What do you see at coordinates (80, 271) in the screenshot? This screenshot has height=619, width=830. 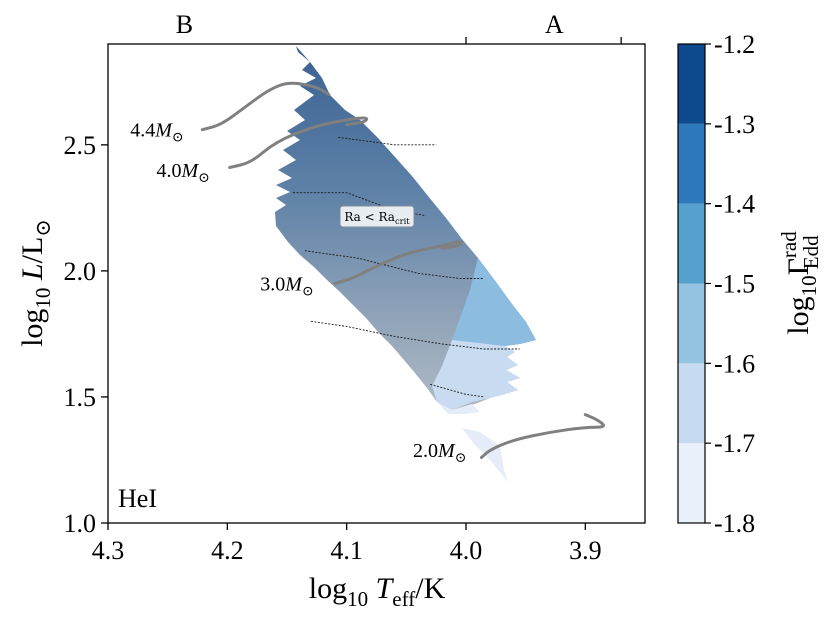 I see `y-tick-label: 2.0` at bounding box center [80, 271].